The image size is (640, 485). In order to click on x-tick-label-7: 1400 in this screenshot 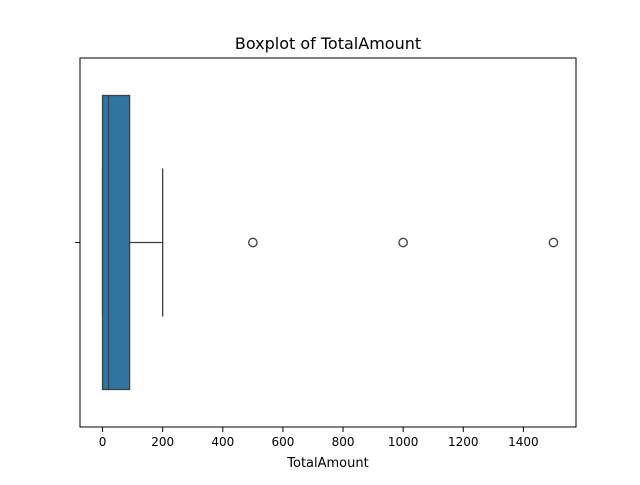, I will do `click(523, 442)`.